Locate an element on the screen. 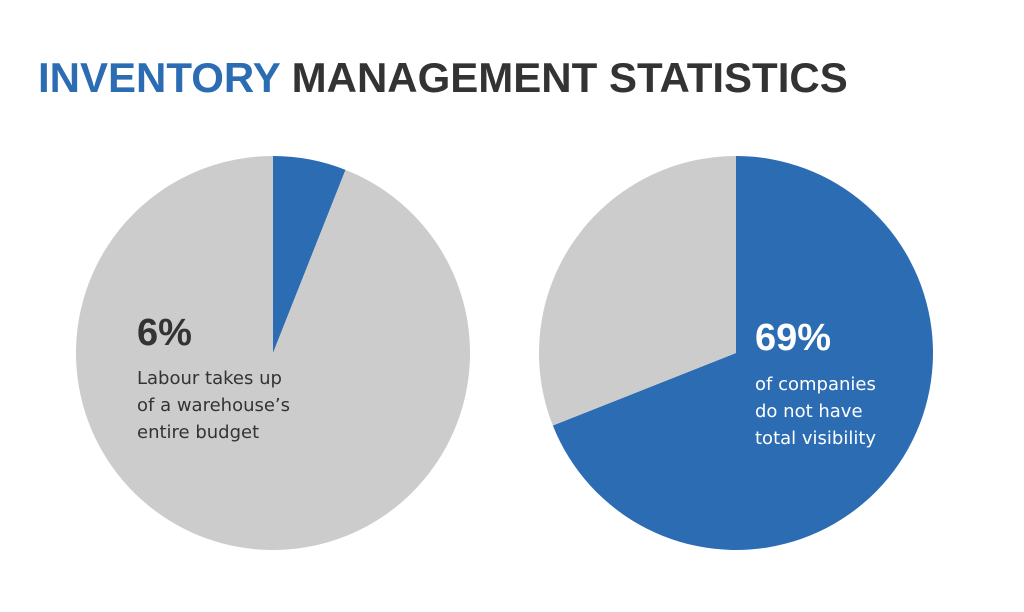 This screenshot has height=612, width=1024. caption-line: entire budget is located at coordinates (198, 432).